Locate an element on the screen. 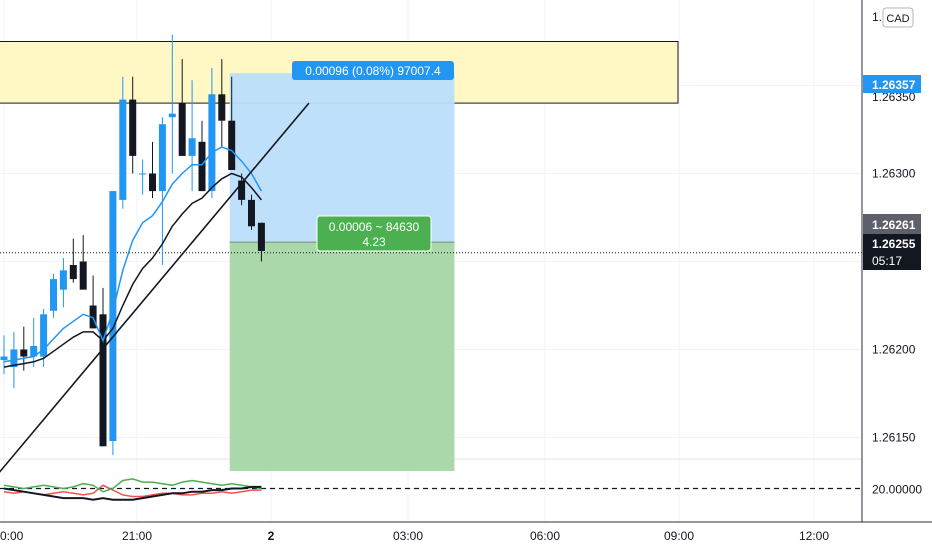 The width and height of the screenshot is (932, 555). stop-label-box is located at coordinates (374, 233).